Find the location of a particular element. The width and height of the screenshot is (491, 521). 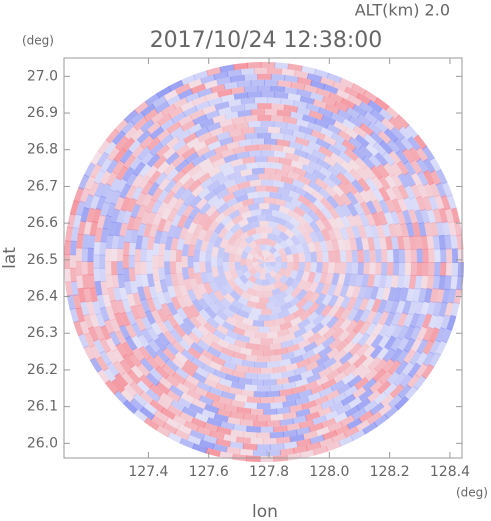

y-tick-label: 26.8 is located at coordinates (42, 150).